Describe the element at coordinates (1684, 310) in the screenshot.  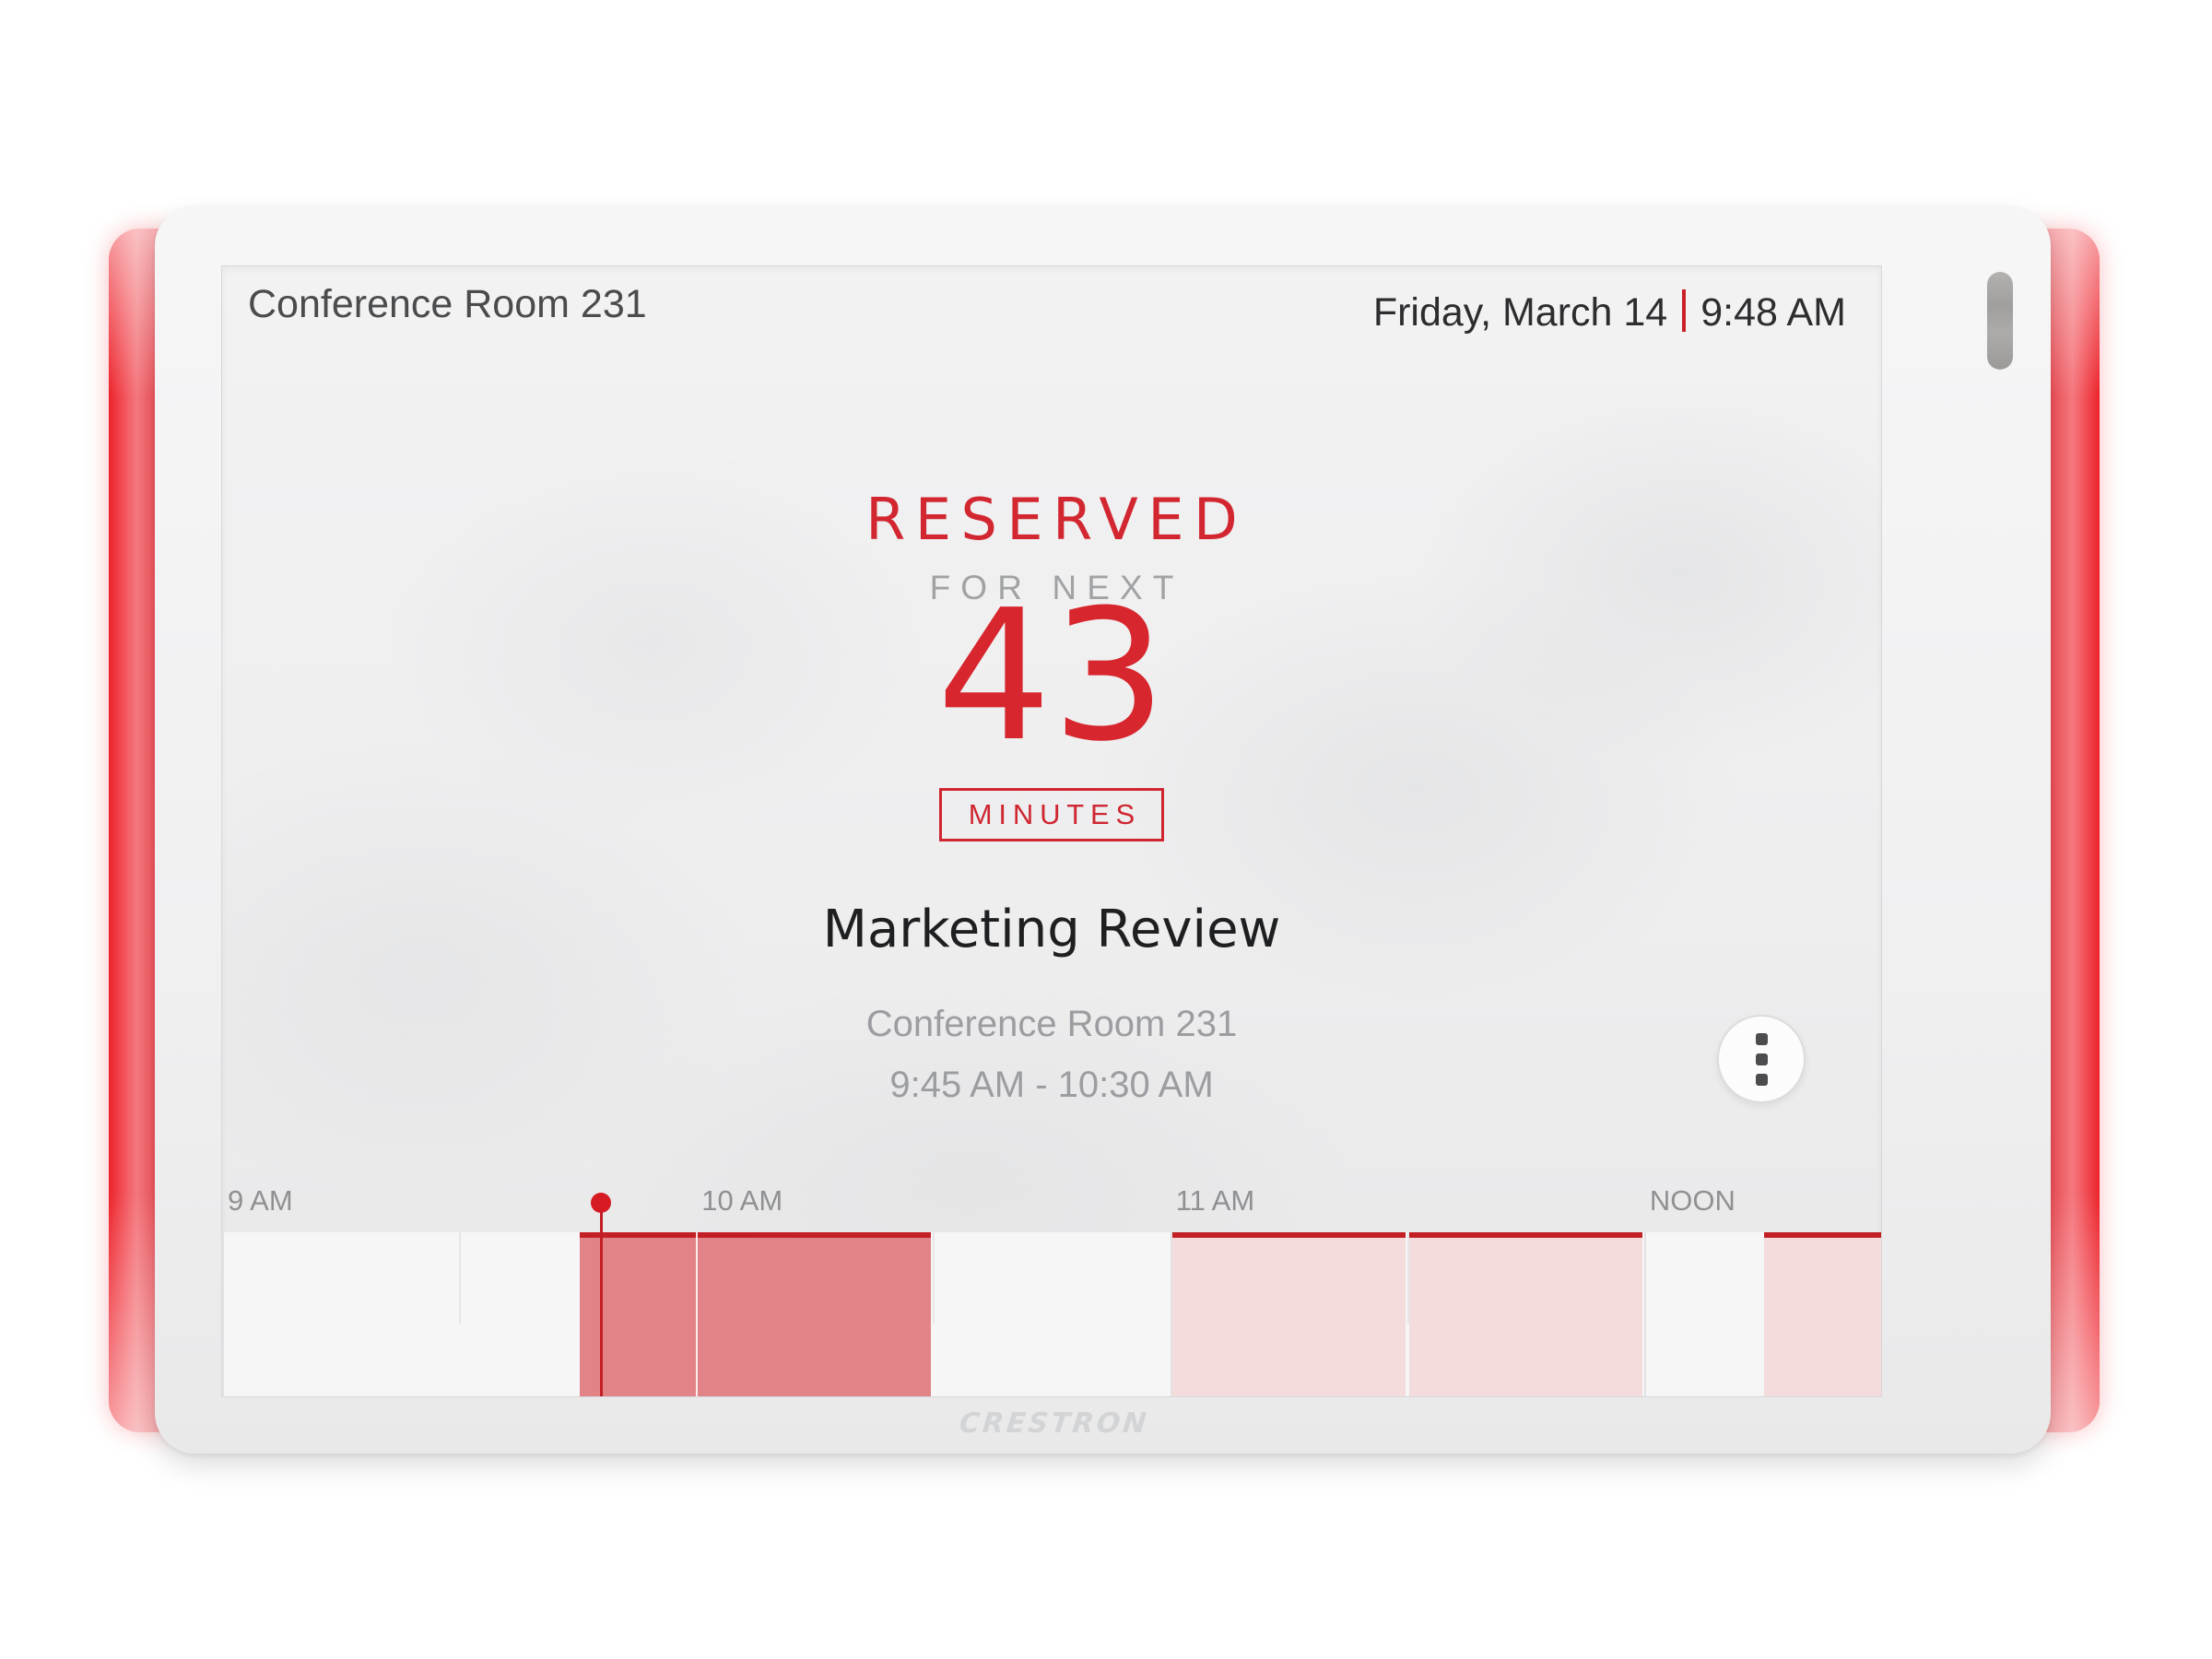
I see `datetime-separator` at that location.